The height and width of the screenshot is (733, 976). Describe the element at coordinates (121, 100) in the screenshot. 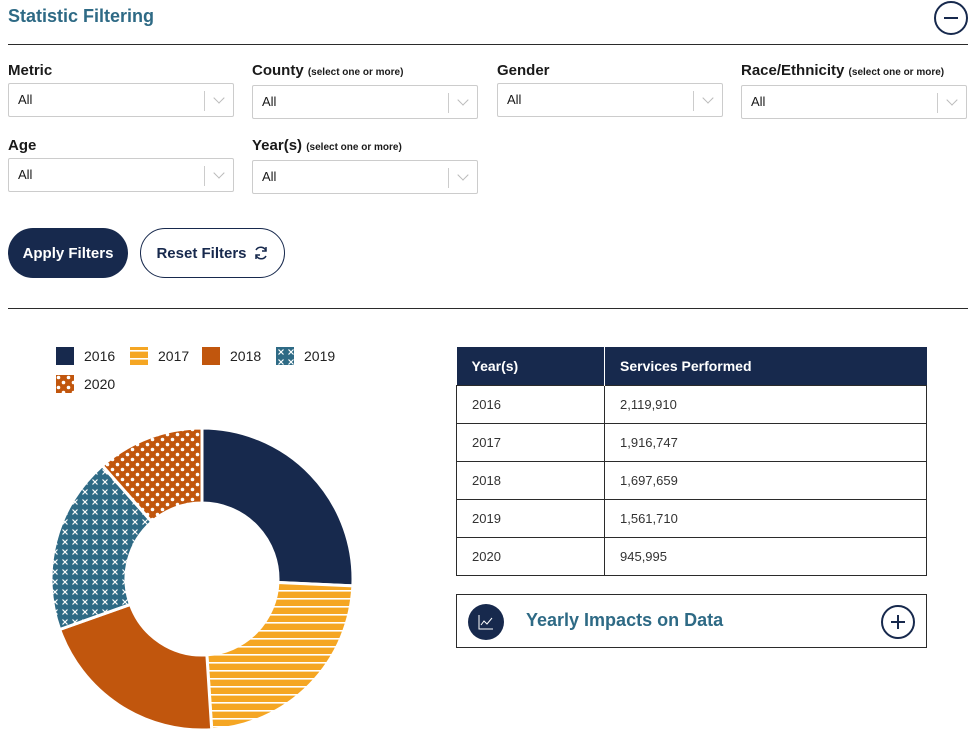

I see `metric-select: All` at that location.